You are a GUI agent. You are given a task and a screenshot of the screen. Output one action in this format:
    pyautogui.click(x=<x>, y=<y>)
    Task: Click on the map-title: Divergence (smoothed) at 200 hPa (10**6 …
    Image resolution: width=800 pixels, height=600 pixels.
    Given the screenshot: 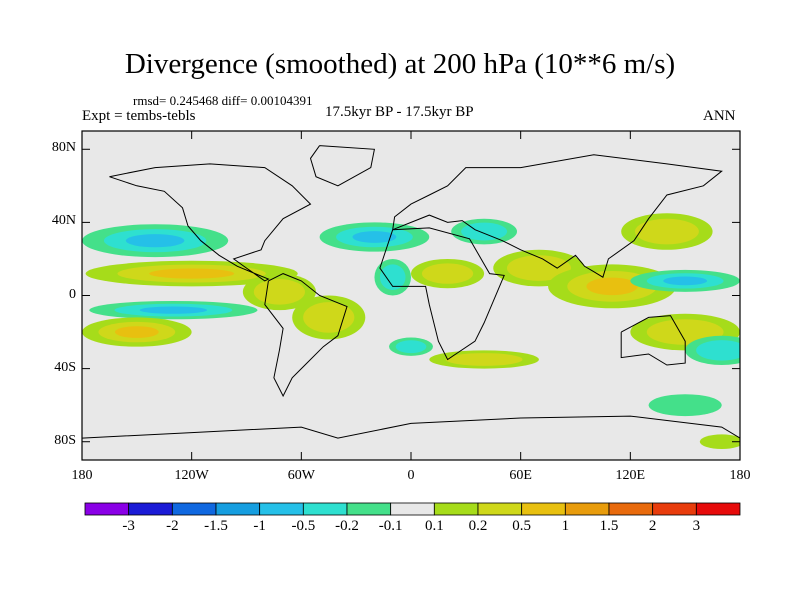 What is the action you would take?
    pyautogui.click(x=400, y=64)
    